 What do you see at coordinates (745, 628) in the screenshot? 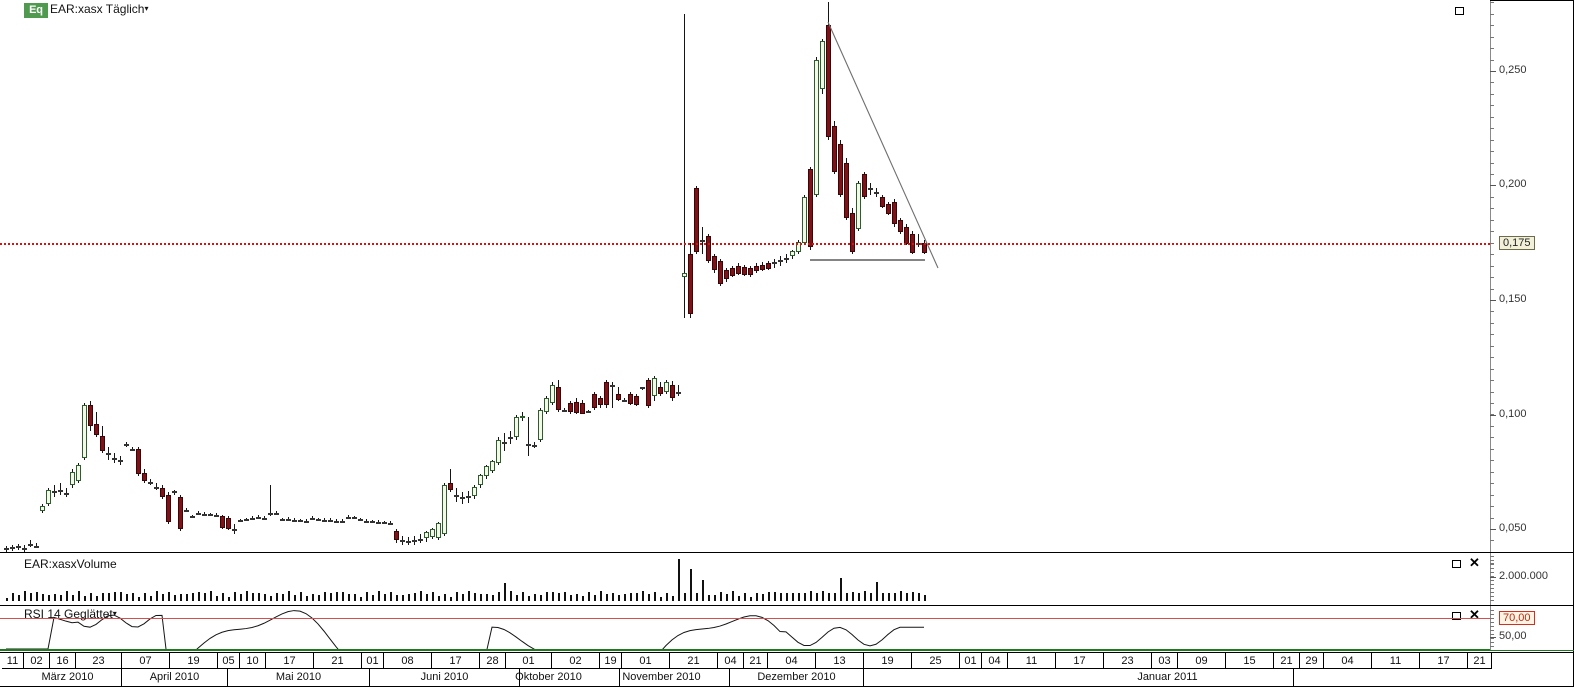
I see `rsi-chart-pane` at bounding box center [745, 628].